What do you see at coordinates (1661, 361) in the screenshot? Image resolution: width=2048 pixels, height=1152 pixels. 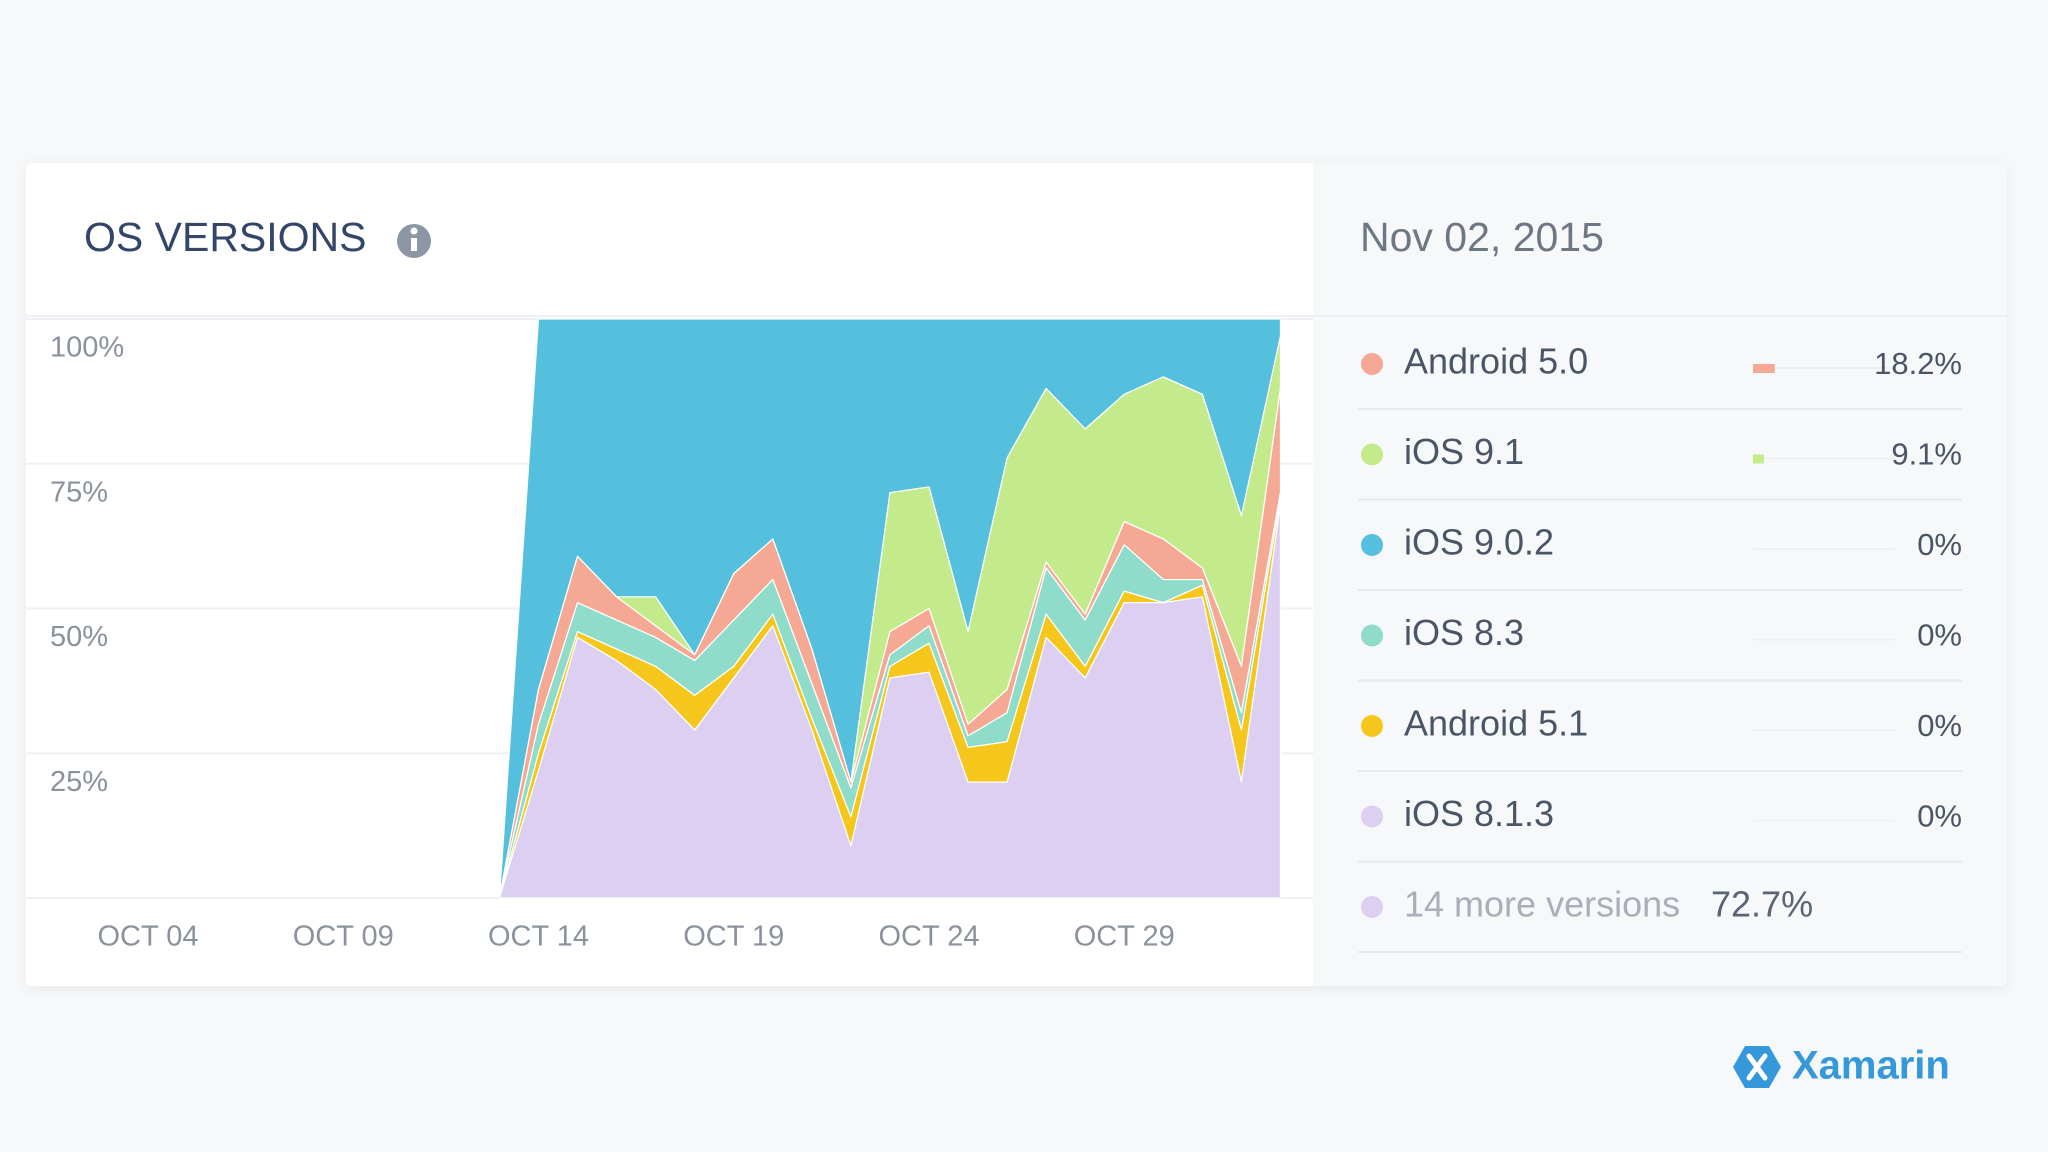 I see `legend-item: Android 5.0 18.2%` at bounding box center [1661, 361].